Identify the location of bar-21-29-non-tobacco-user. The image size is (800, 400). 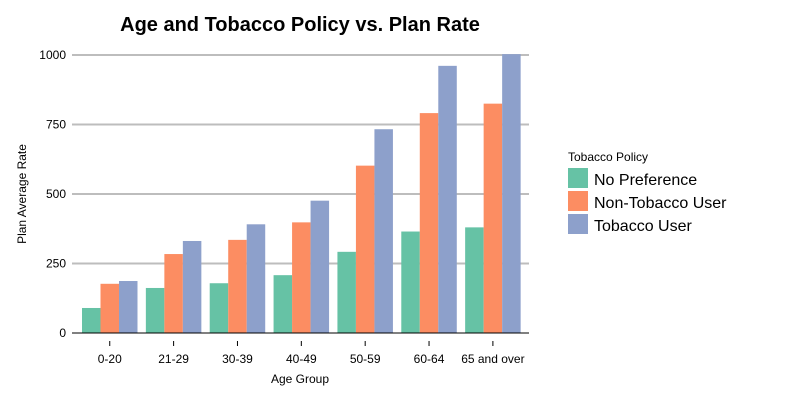
(173, 293).